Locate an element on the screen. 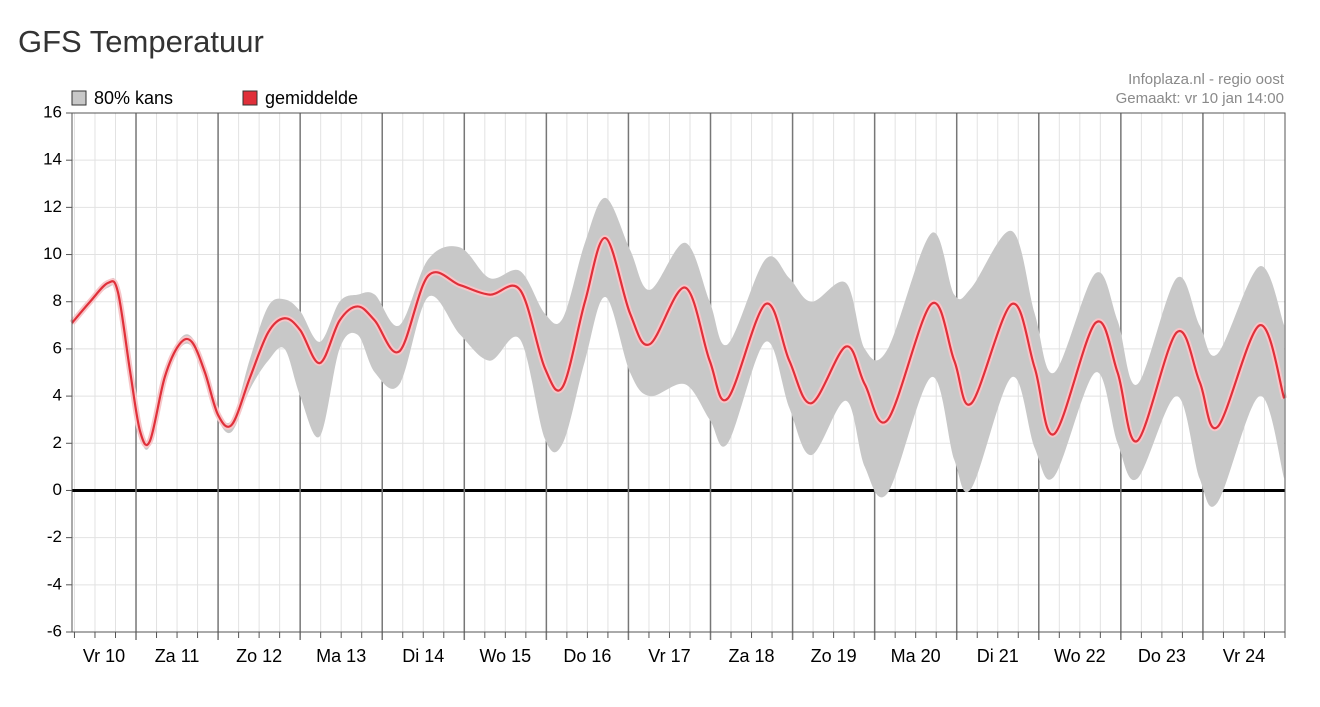 The height and width of the screenshot is (707, 1320). x-tick-label: Wo 22 is located at coordinates (1080, 656).